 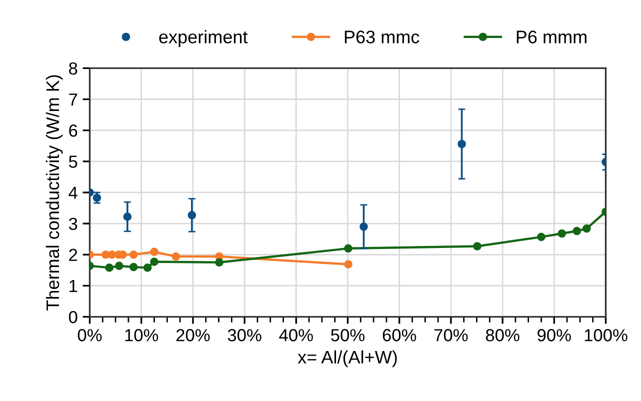 What do you see at coordinates (296, 335) in the screenshot?
I see `x-tick-label: 40%` at bounding box center [296, 335].